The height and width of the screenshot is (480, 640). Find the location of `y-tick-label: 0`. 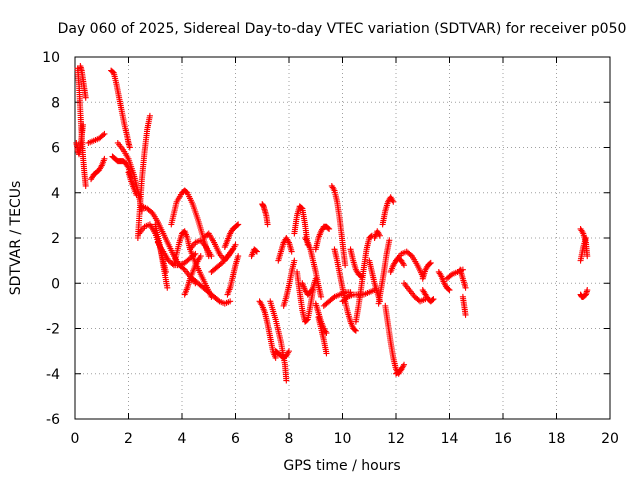

y-tick-label: 0 is located at coordinates (55, 284).